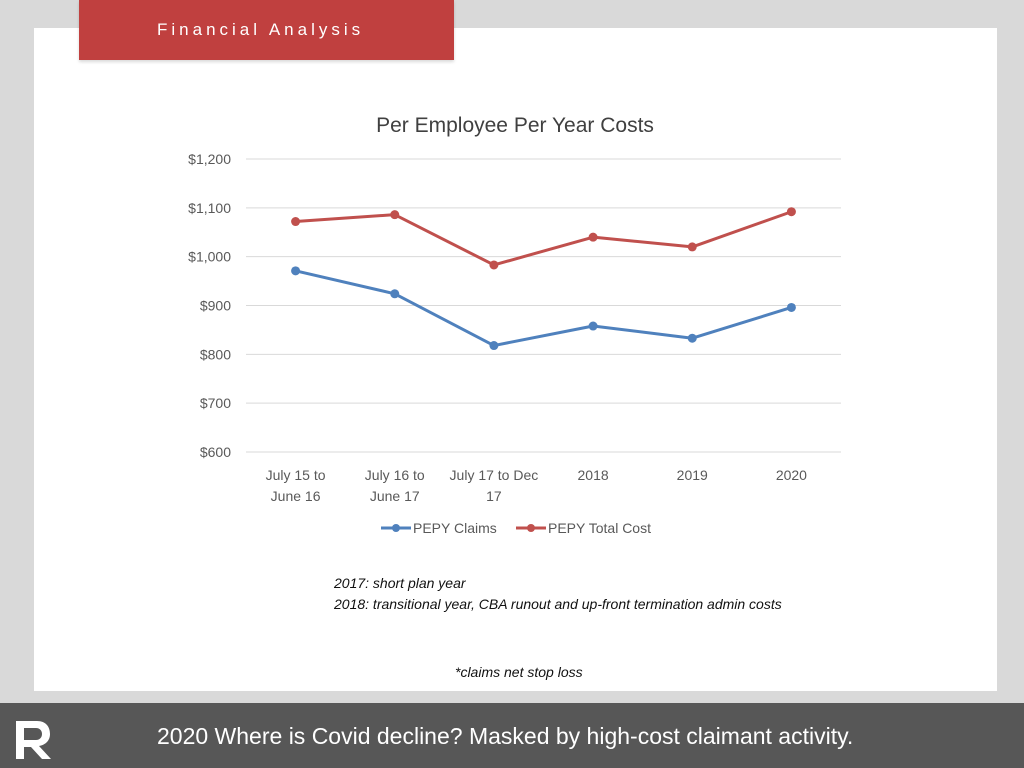 This screenshot has height=768, width=1024. What do you see at coordinates (455, 528) in the screenshot?
I see `legend-label: PEPY Claims` at bounding box center [455, 528].